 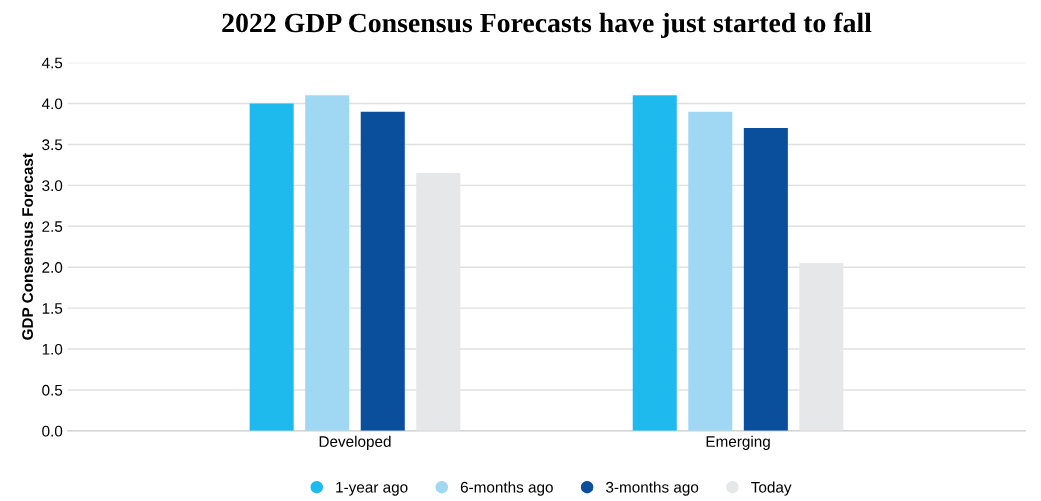 I want to click on y-tick-label: 1.0, so click(x=52, y=349).